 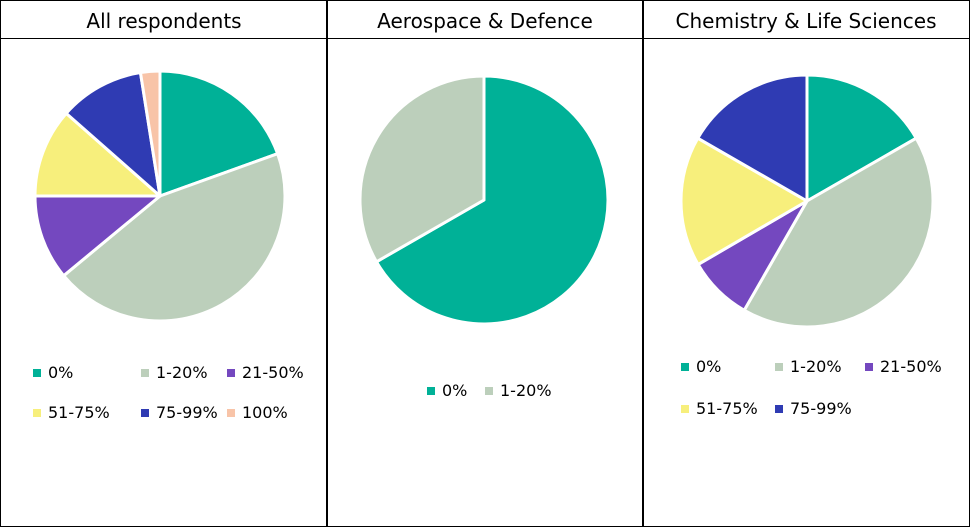 I want to click on pie-chart-aerospace-defence, so click(x=484, y=200).